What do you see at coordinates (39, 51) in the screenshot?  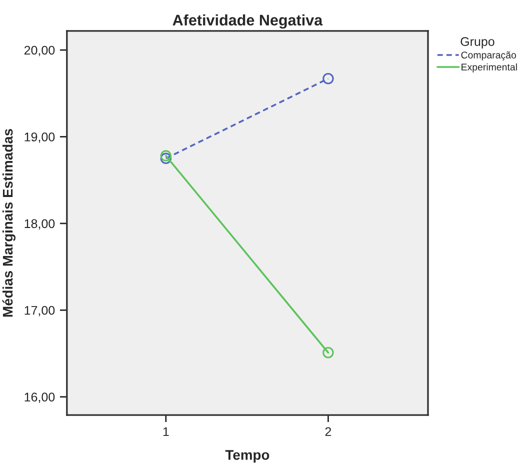 I see `y-tick-label: 20,00` at bounding box center [39, 51].